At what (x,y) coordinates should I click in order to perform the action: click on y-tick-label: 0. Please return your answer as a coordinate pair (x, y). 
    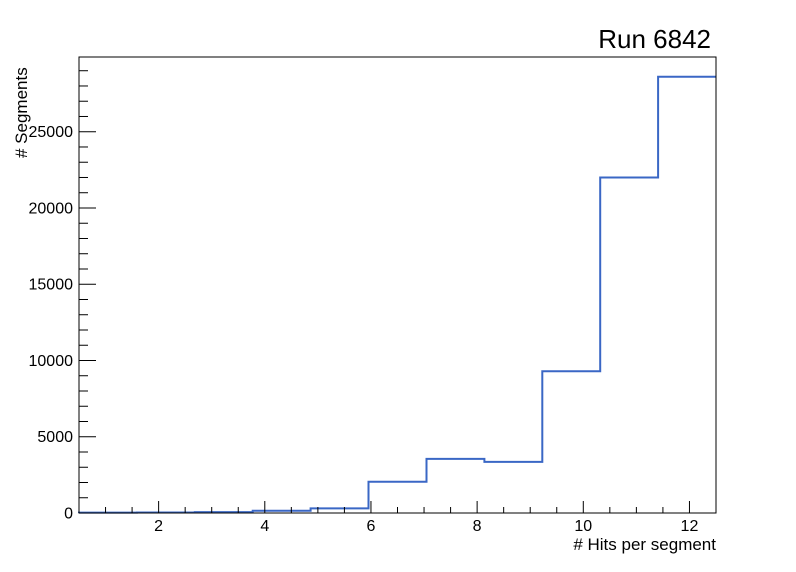
    Looking at the image, I should click on (68, 514).